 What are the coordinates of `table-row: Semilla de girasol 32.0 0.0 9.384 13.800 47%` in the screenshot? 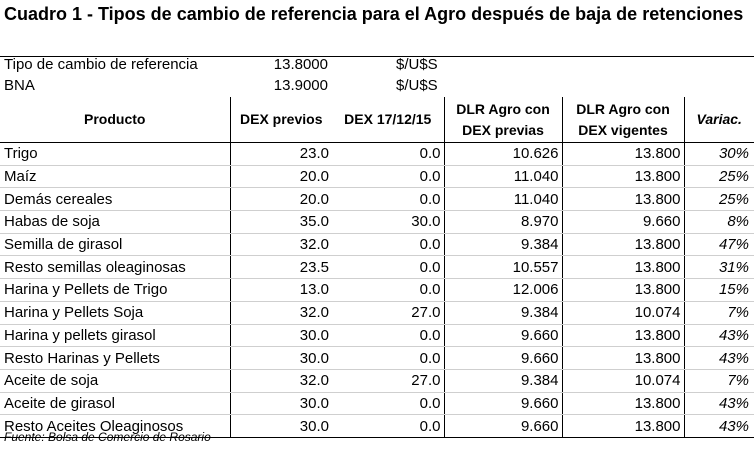 It's located at (377, 245).